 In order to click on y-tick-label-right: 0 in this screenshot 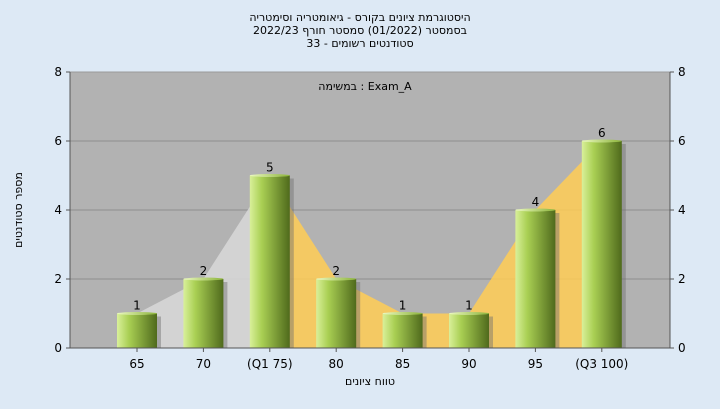, I will do `click(682, 348)`.